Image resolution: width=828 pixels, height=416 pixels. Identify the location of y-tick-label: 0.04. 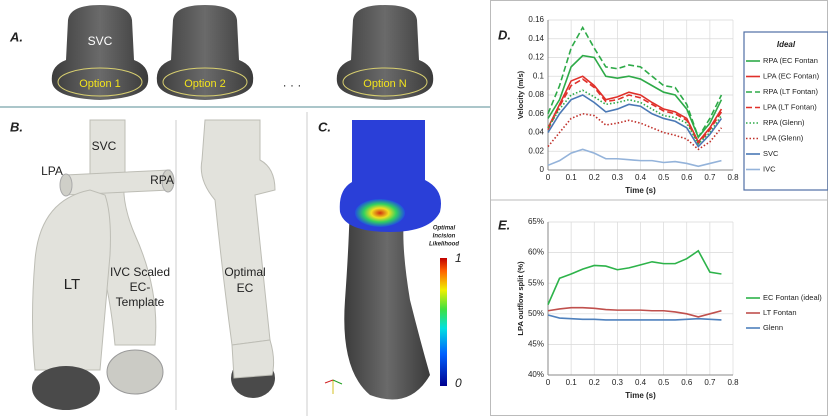
(536, 132).